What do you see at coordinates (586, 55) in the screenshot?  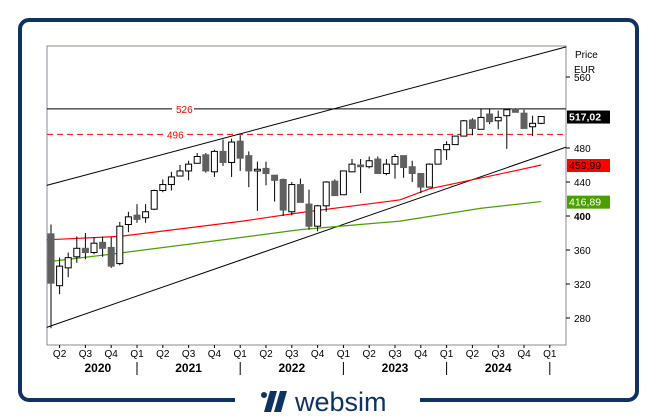 I see `axis-title: Price` at bounding box center [586, 55].